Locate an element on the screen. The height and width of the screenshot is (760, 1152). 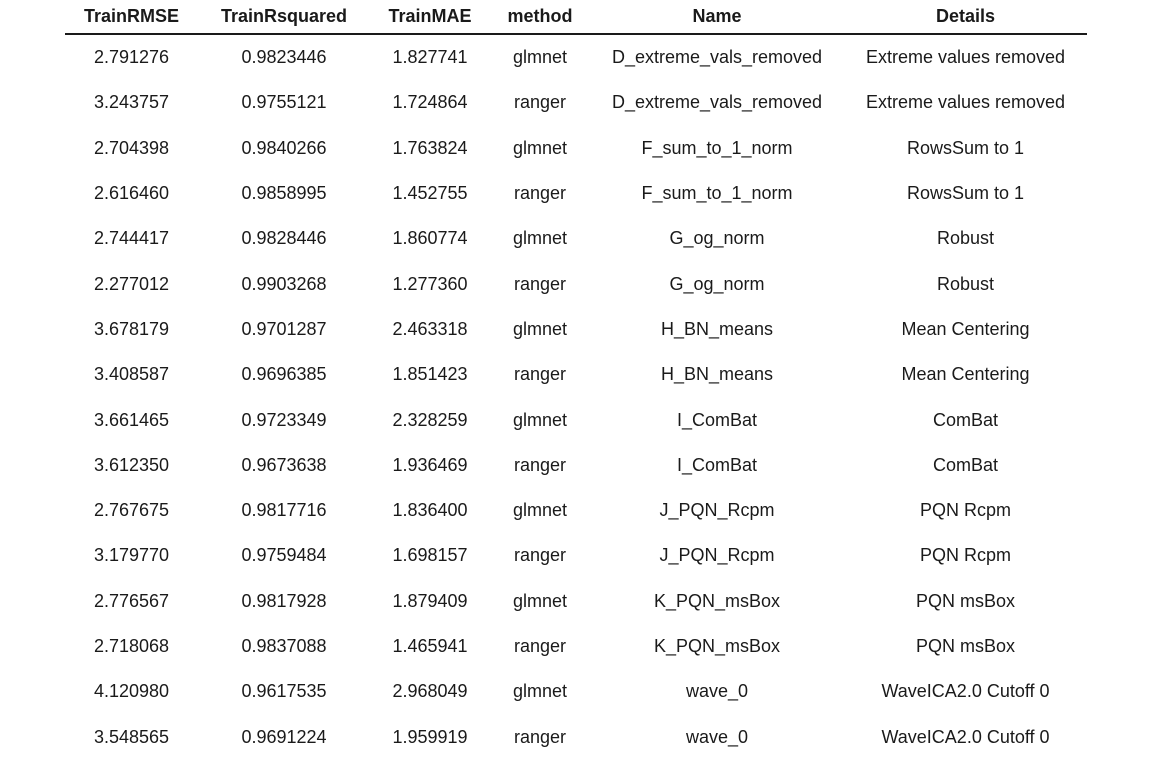
cell-train-rsquared: 0.9691224 is located at coordinates (284, 736).